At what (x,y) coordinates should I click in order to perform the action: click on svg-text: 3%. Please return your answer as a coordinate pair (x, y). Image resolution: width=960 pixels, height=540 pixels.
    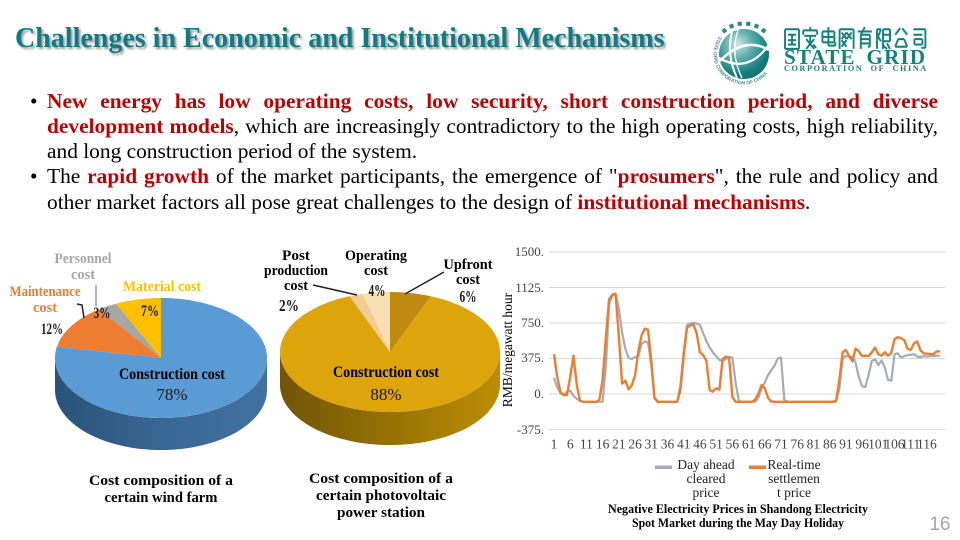
    Looking at the image, I should click on (102, 313).